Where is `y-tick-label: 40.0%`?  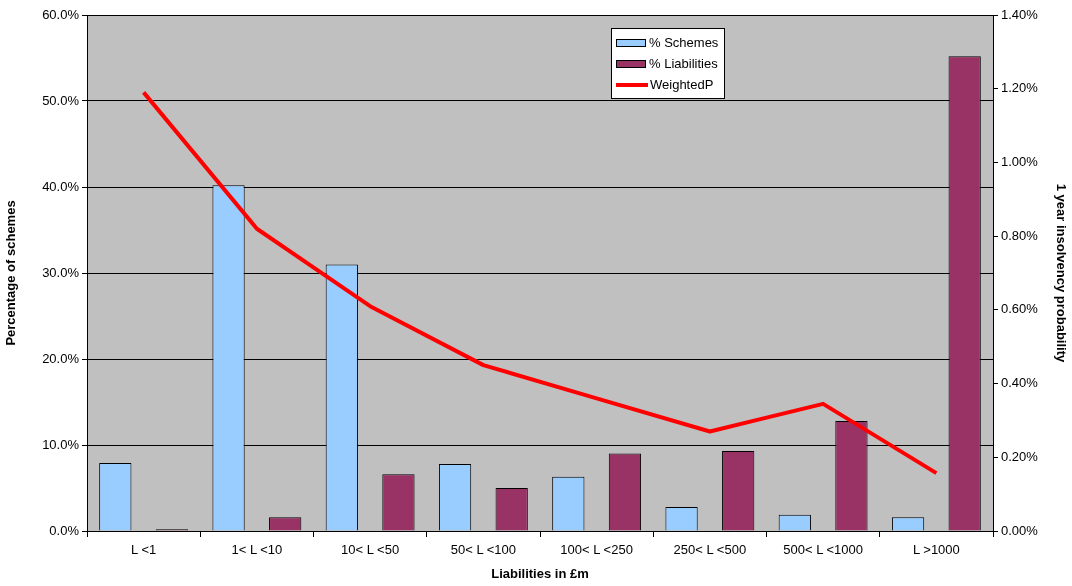 y-tick-label: 40.0% is located at coordinates (61, 186).